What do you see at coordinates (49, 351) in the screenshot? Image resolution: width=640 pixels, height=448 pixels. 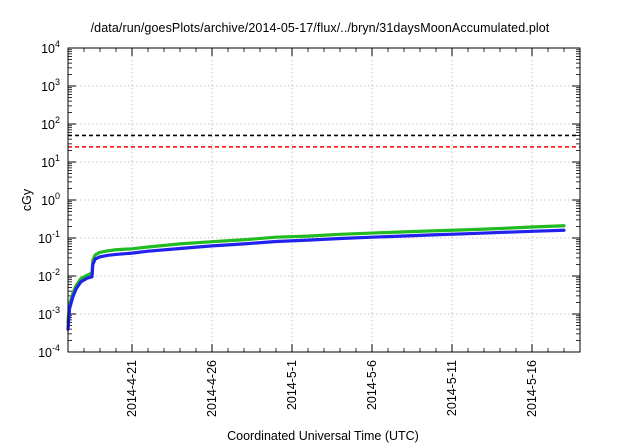 I see `y-tick-label: 10⁻⁴` at bounding box center [49, 351].